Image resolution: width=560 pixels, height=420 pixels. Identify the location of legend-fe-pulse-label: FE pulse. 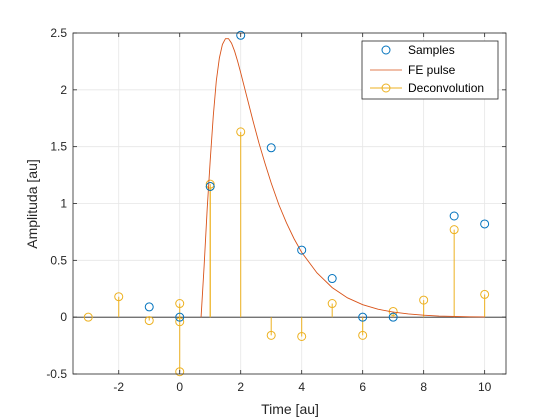
(432, 70).